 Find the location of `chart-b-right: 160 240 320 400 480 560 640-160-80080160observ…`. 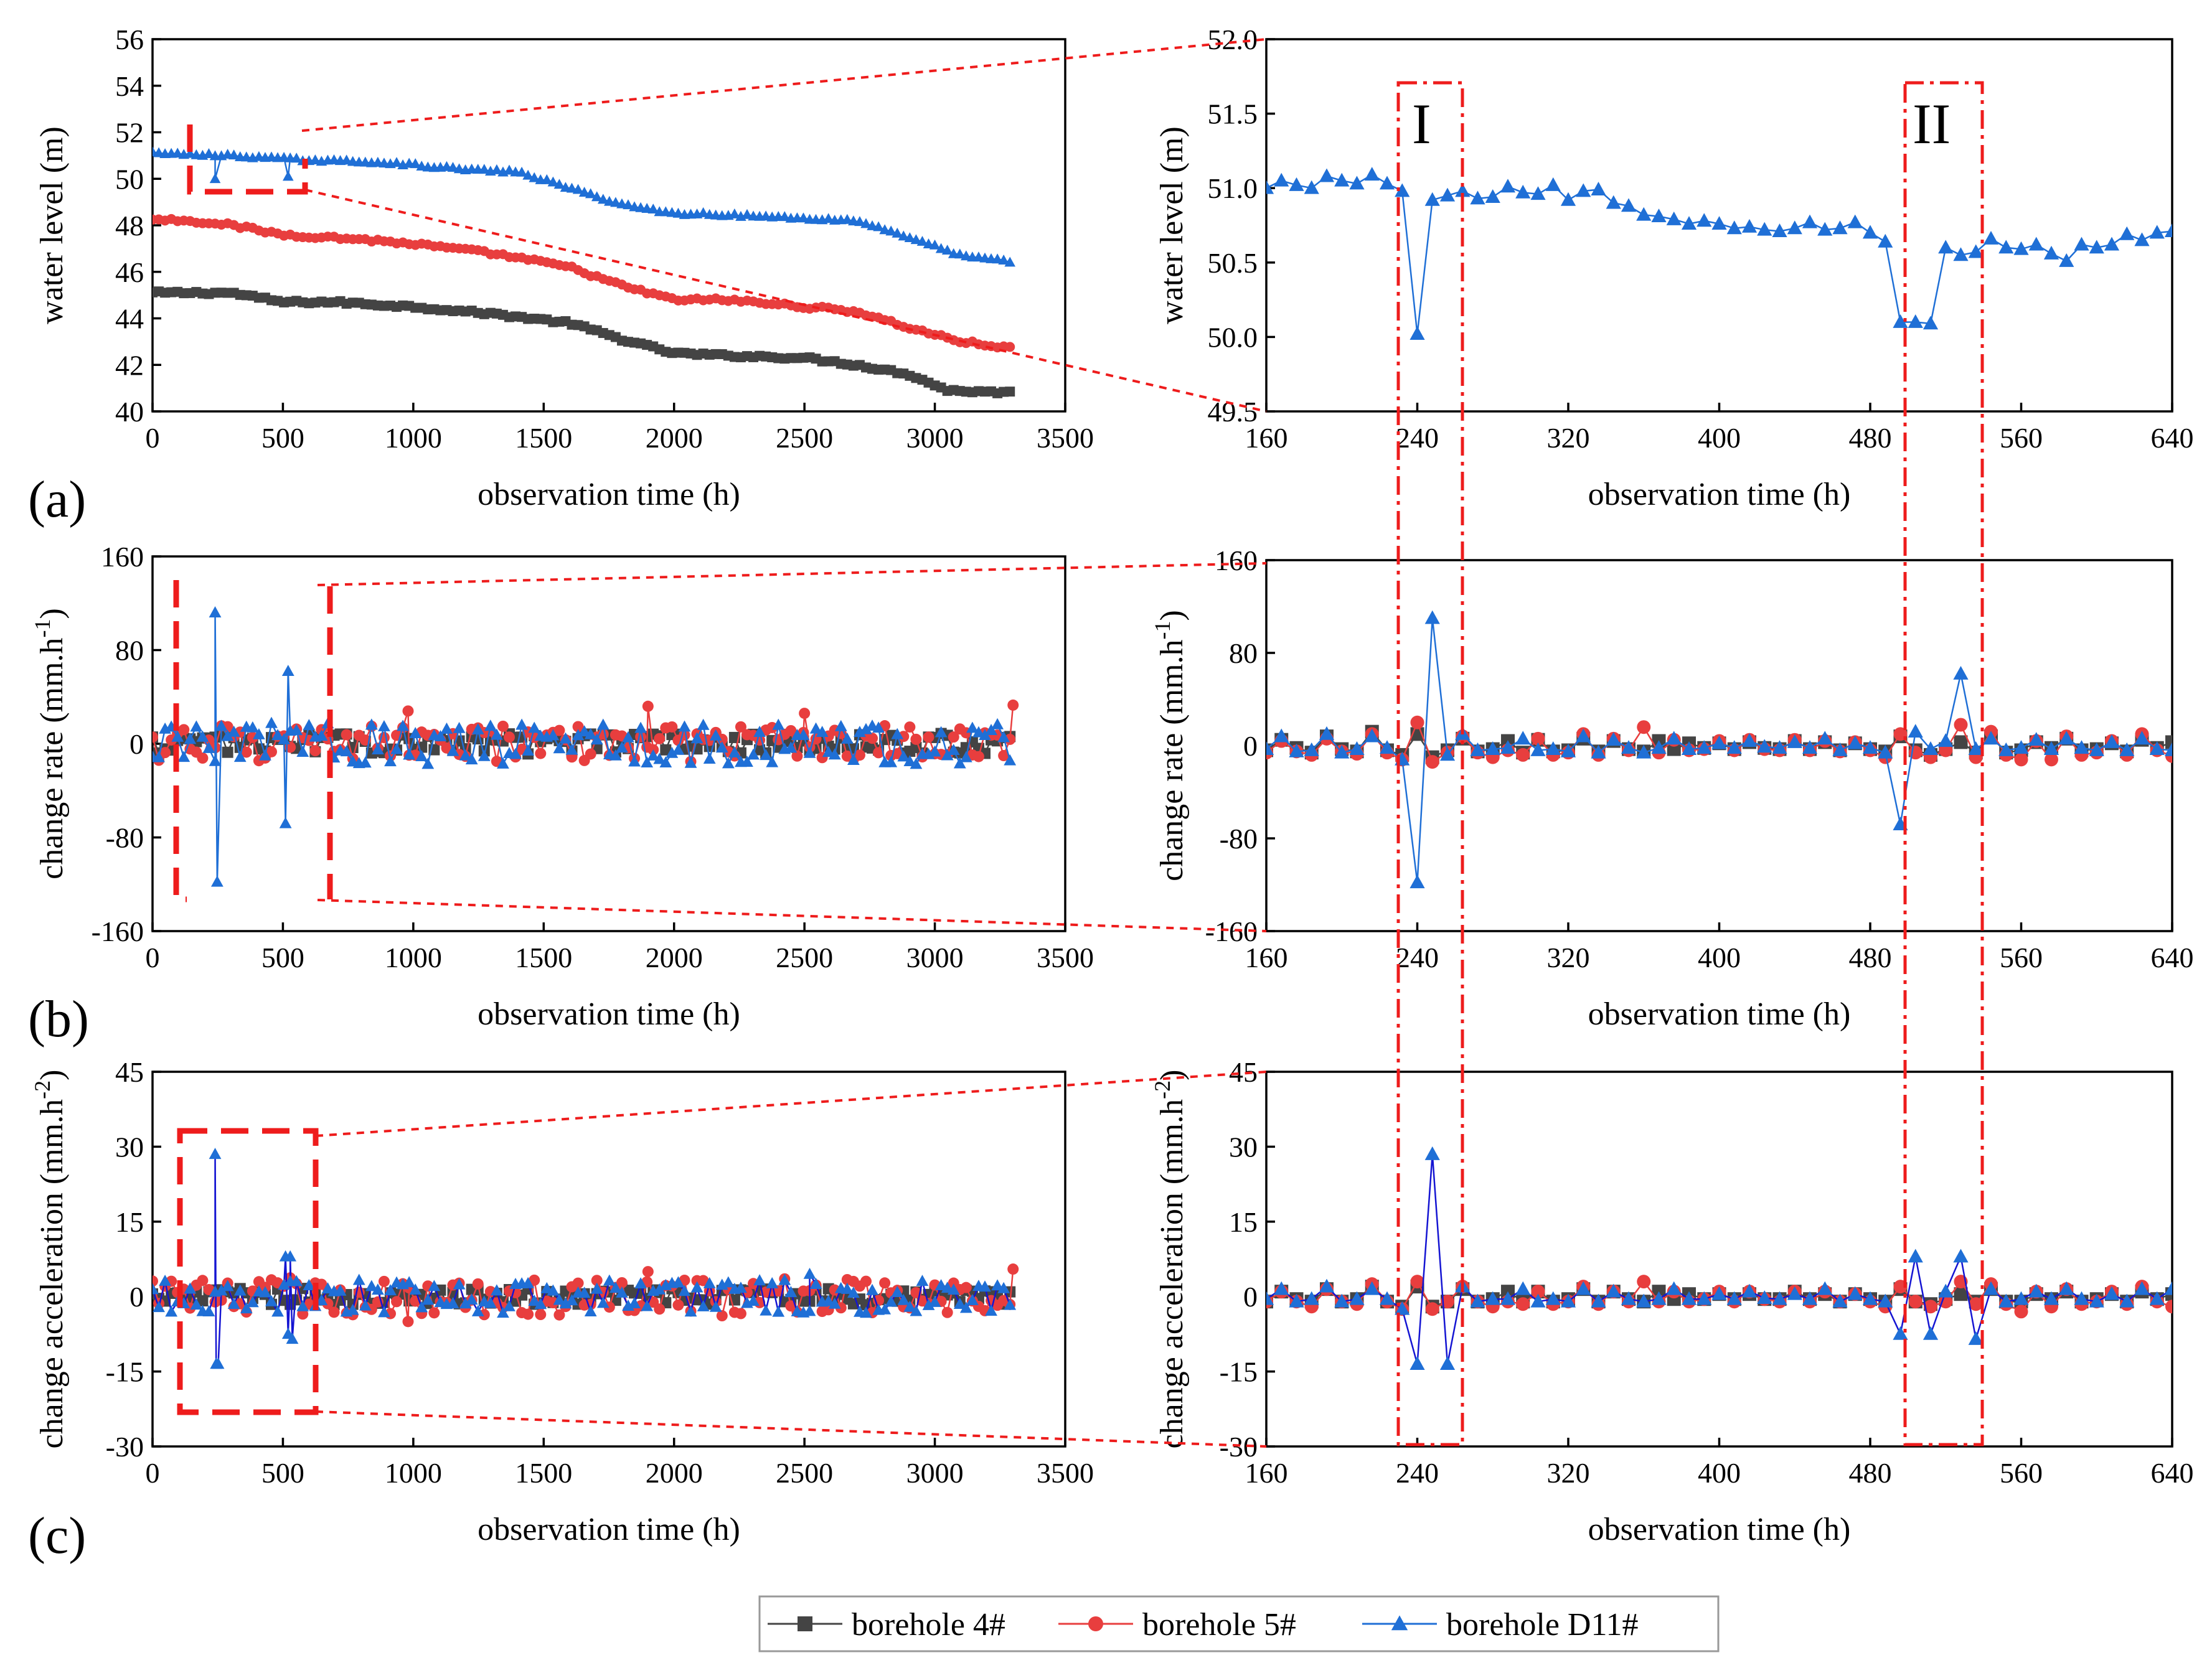

chart-b-right: 160 240 320 400 480 560 640-160-80080160observ… is located at coordinates (1672, 788).